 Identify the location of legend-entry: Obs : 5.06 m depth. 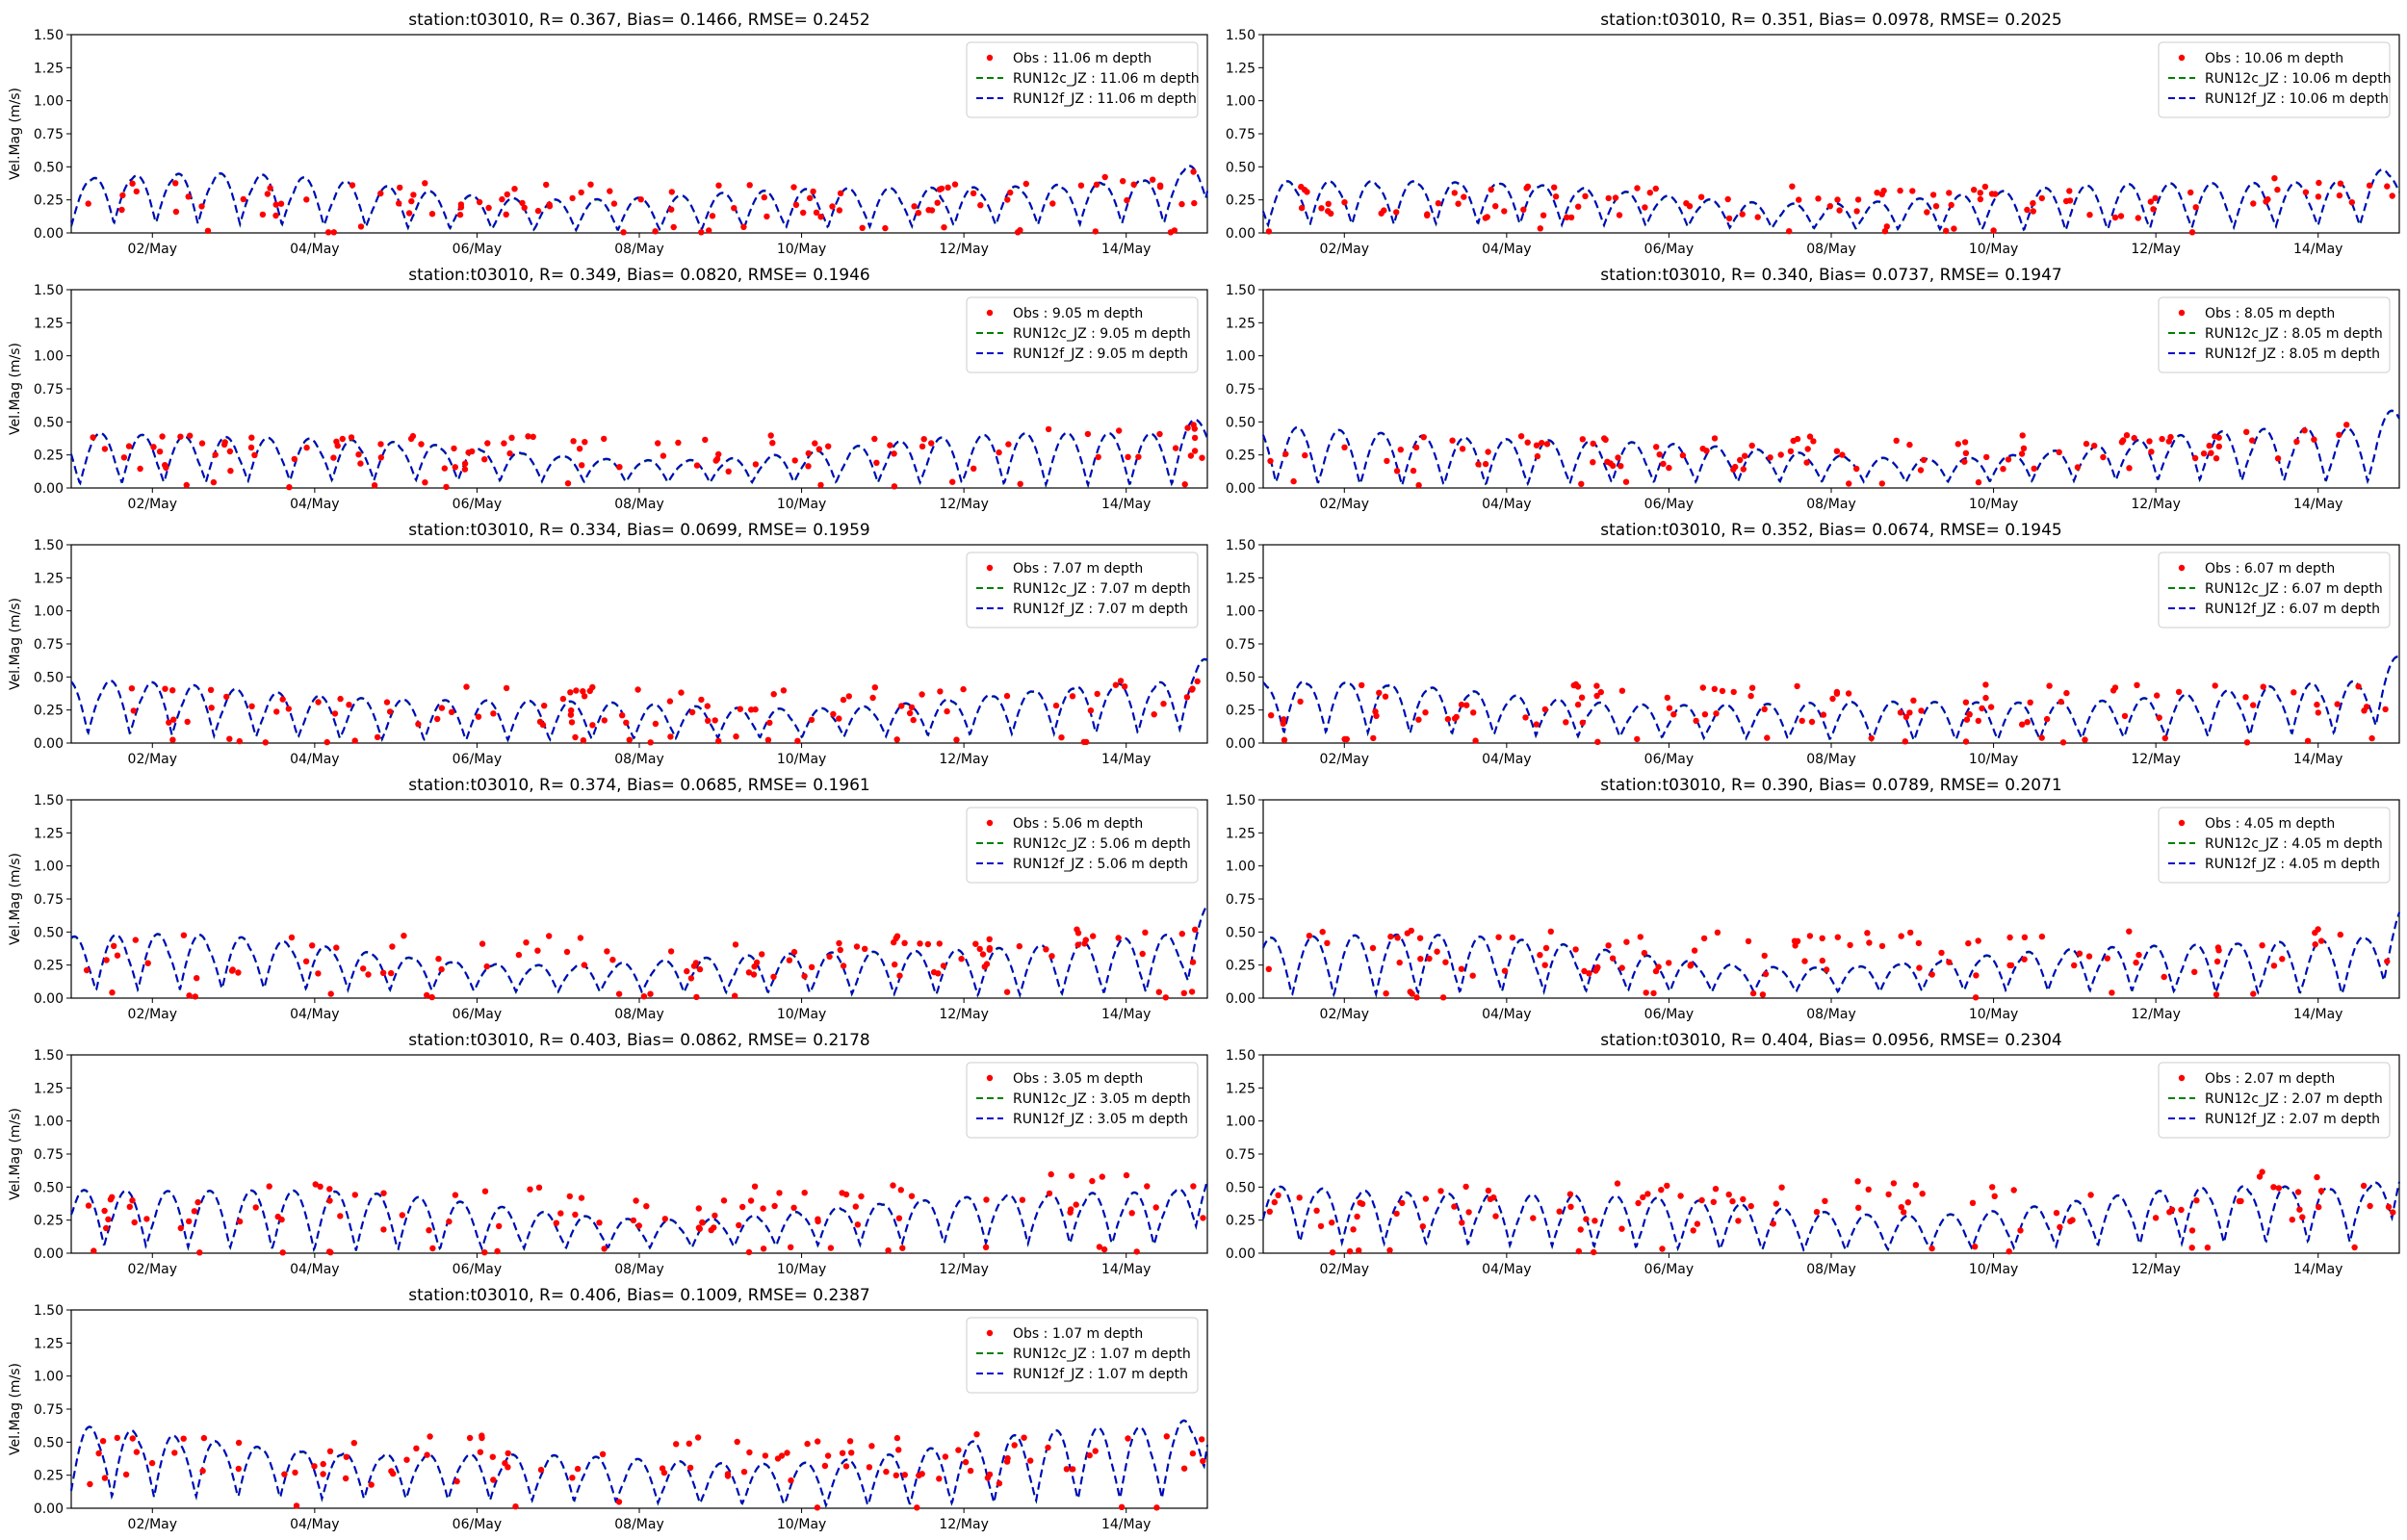
(1078, 824).